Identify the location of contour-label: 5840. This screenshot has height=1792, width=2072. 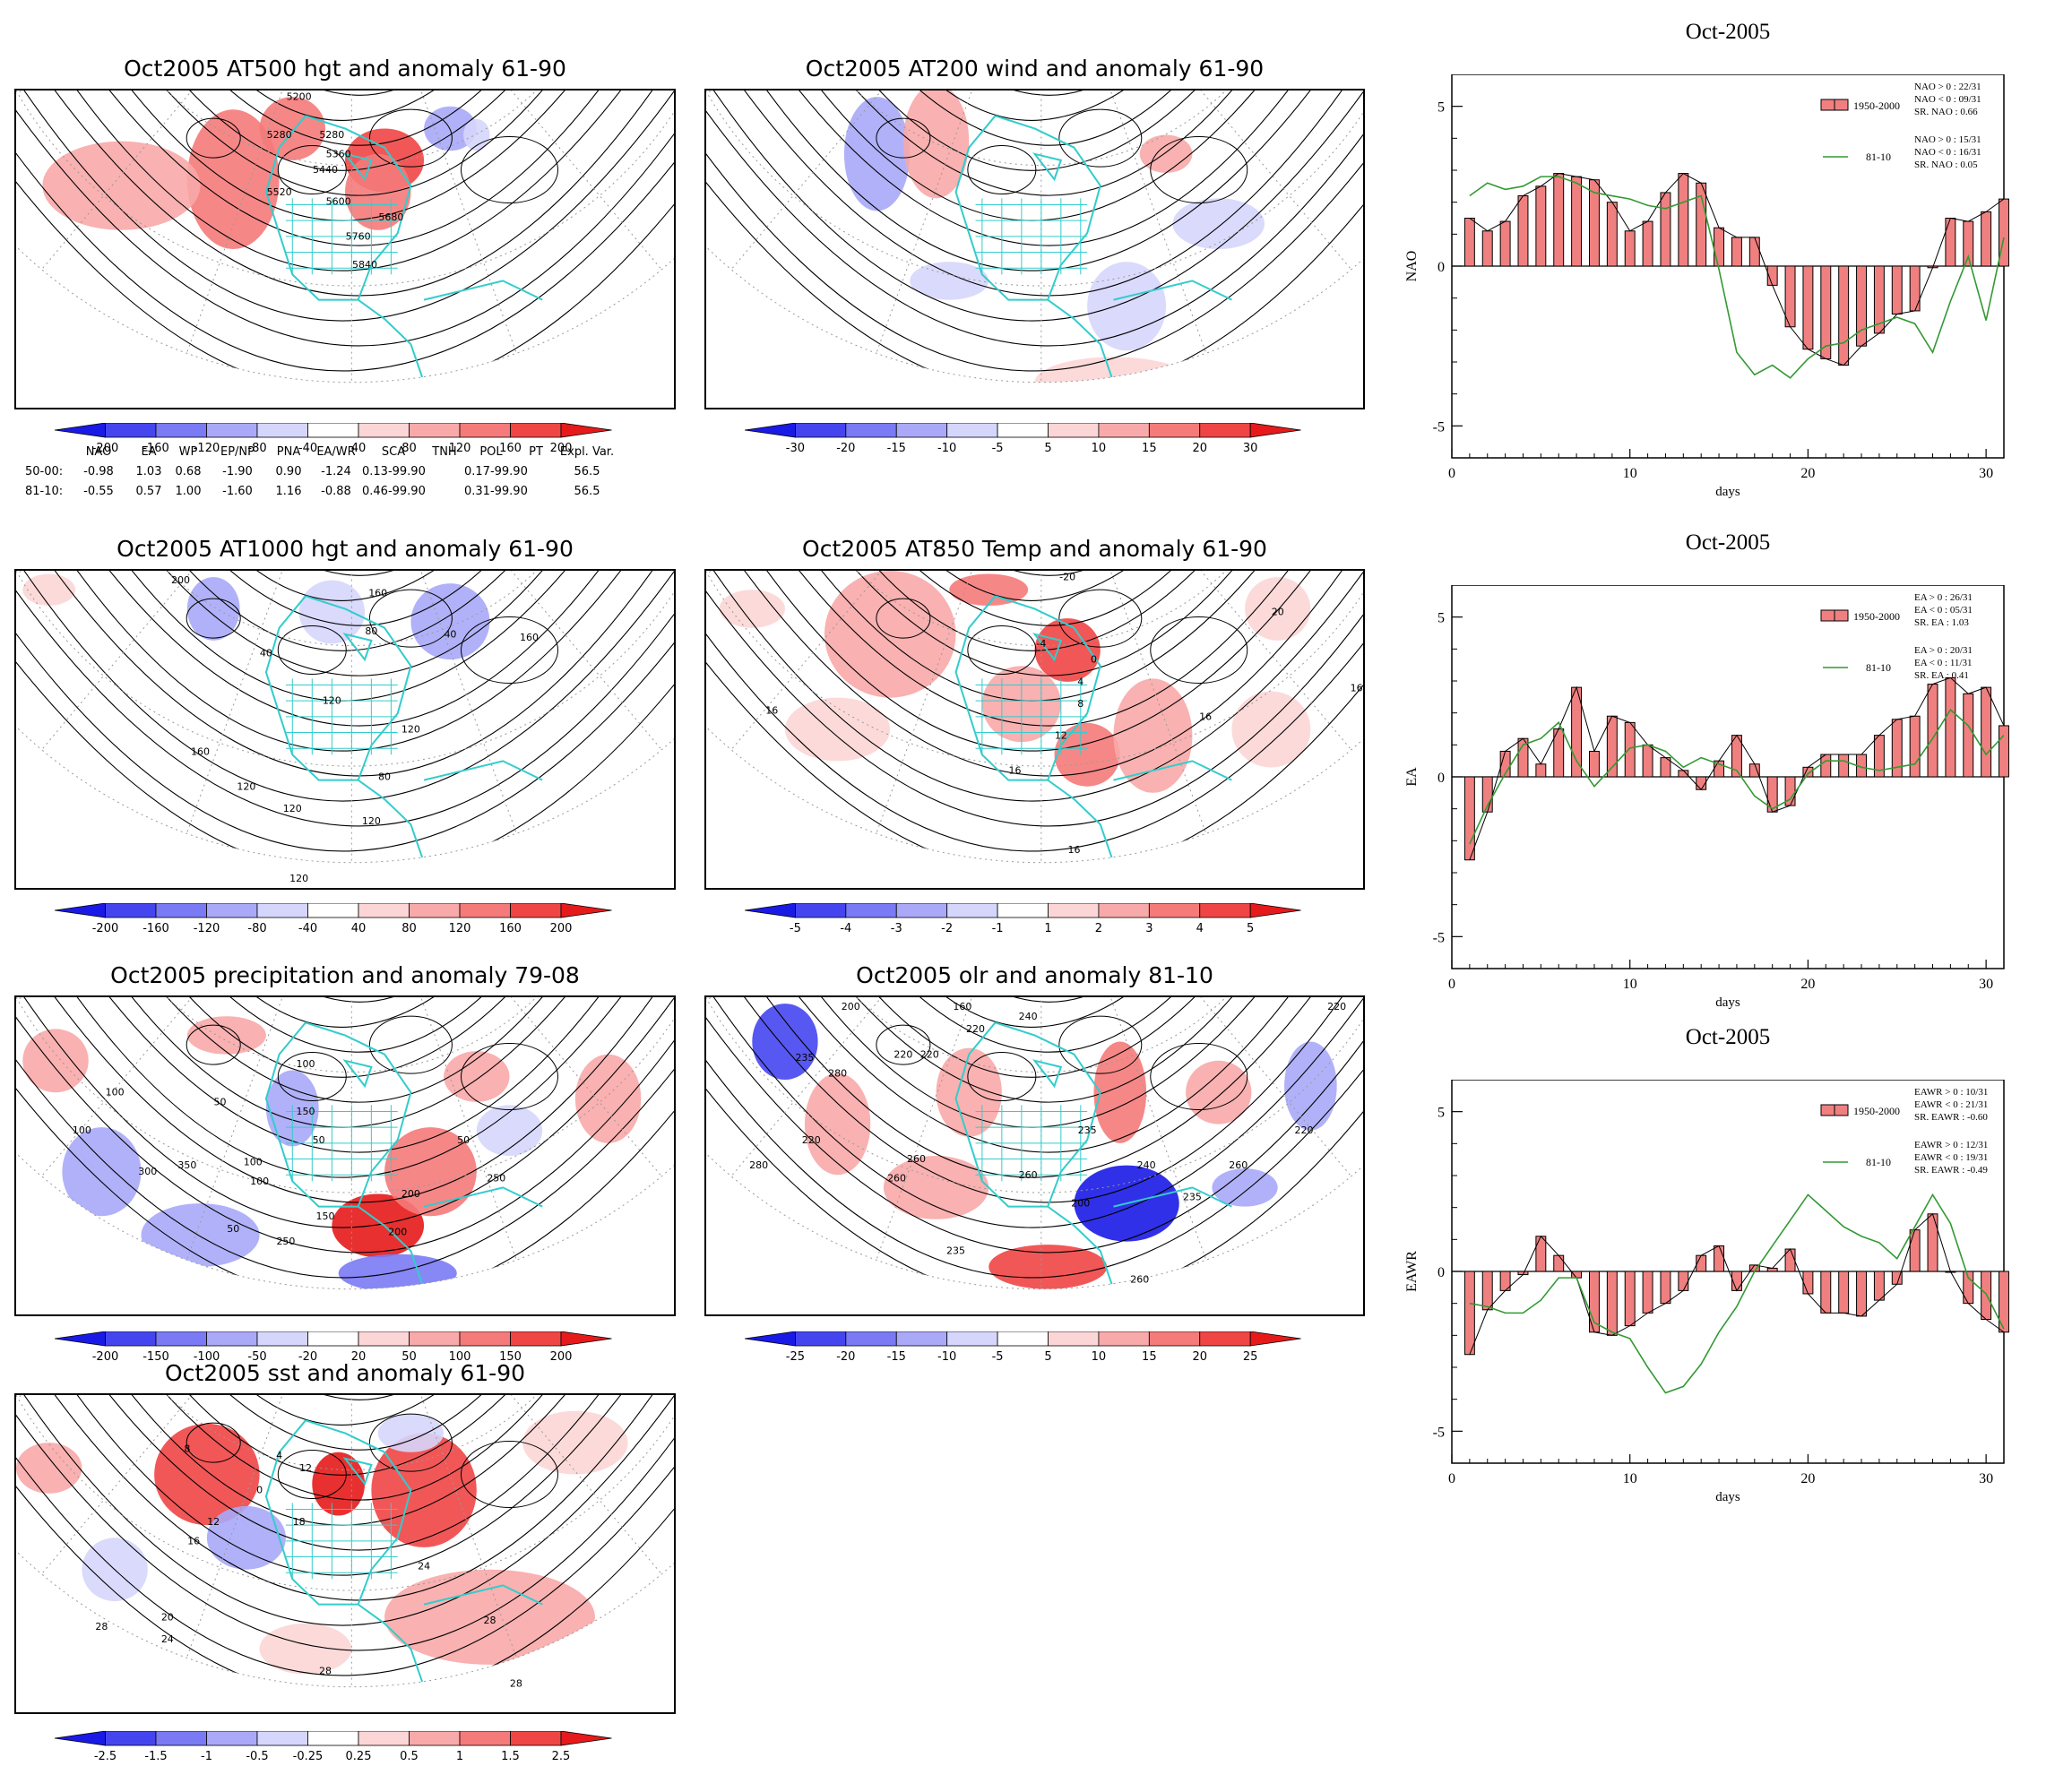
(364, 265).